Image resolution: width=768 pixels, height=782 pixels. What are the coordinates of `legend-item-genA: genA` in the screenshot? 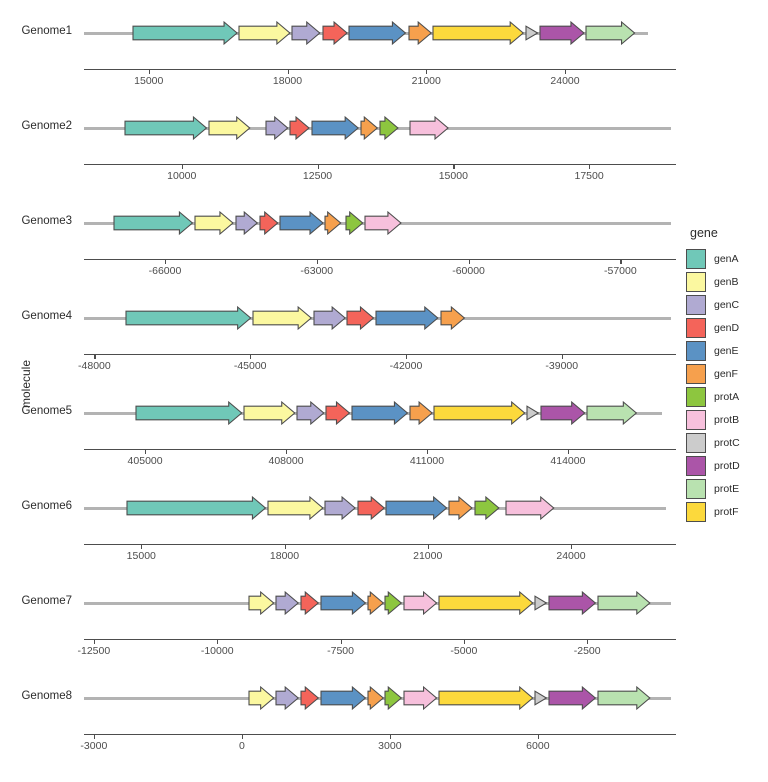 It's located at (726, 258).